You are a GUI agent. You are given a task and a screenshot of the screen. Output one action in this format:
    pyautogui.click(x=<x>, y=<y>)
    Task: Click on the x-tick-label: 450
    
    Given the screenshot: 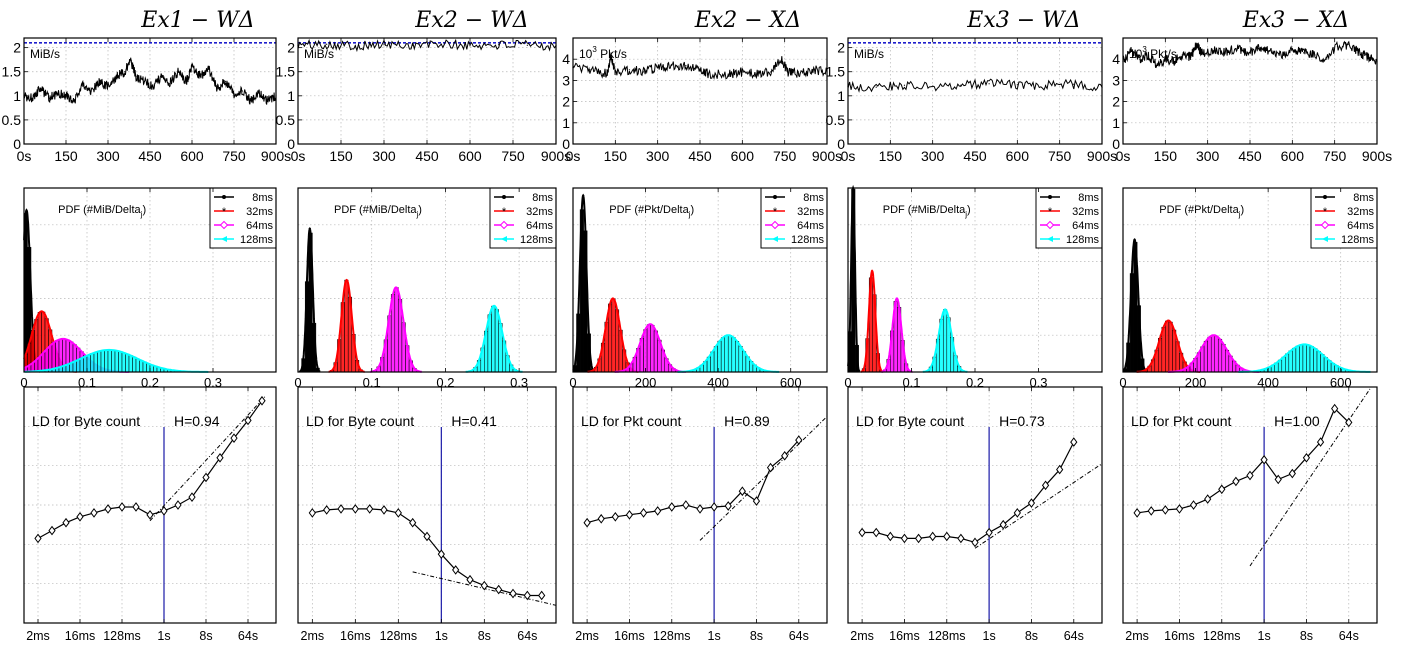 What is the action you would take?
    pyautogui.click(x=427, y=156)
    